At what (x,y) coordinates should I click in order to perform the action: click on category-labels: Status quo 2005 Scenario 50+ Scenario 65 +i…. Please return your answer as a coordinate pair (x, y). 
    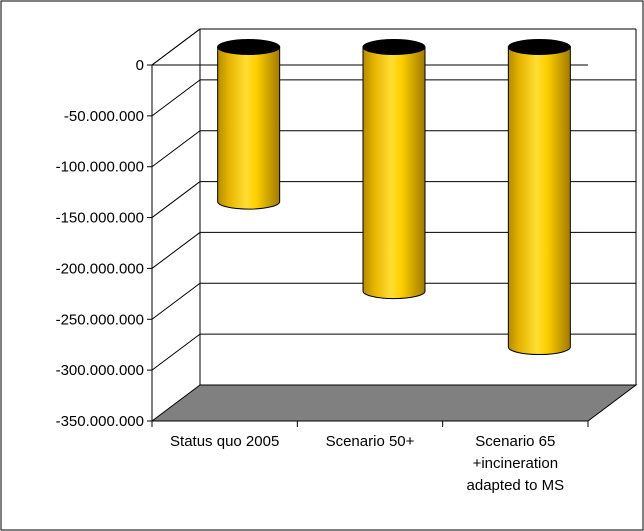
    Looking at the image, I should click on (367, 463).